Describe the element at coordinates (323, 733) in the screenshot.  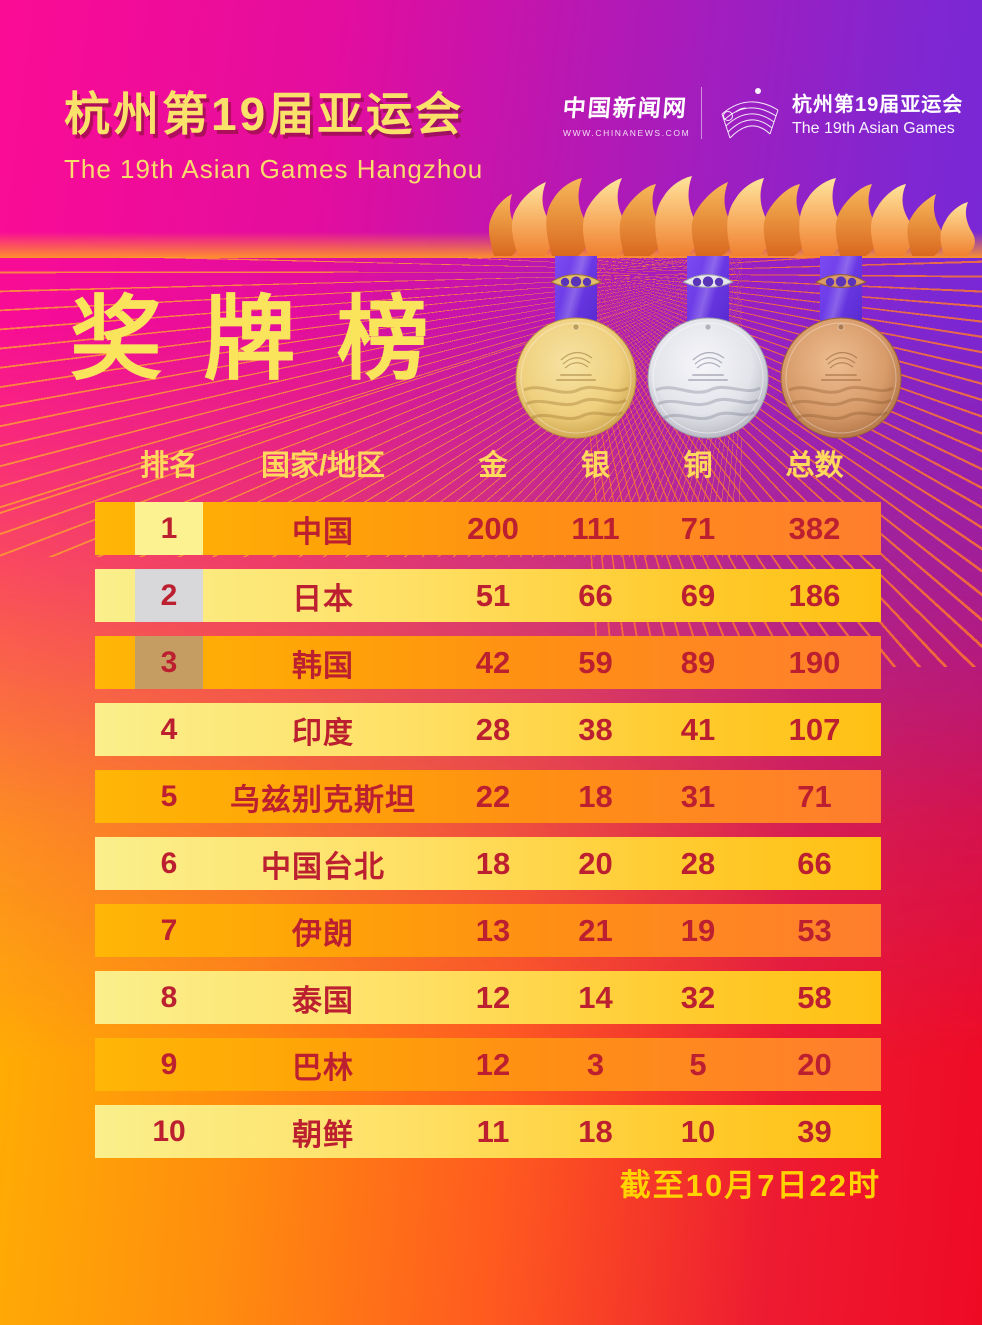
I see `country-cell: 印度` at that location.